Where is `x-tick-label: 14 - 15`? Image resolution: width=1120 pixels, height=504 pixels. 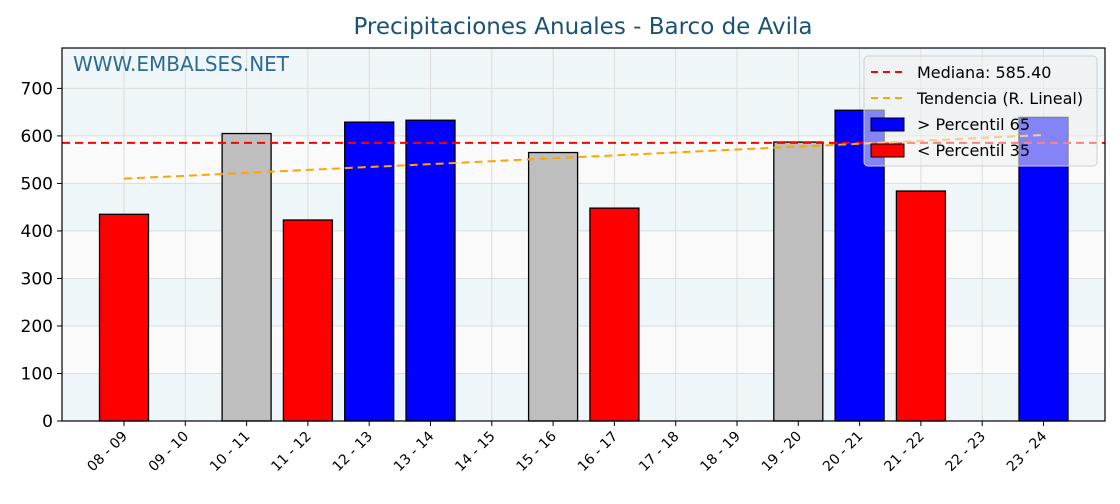 x-tick-label: 14 - 15 is located at coordinates (475, 452).